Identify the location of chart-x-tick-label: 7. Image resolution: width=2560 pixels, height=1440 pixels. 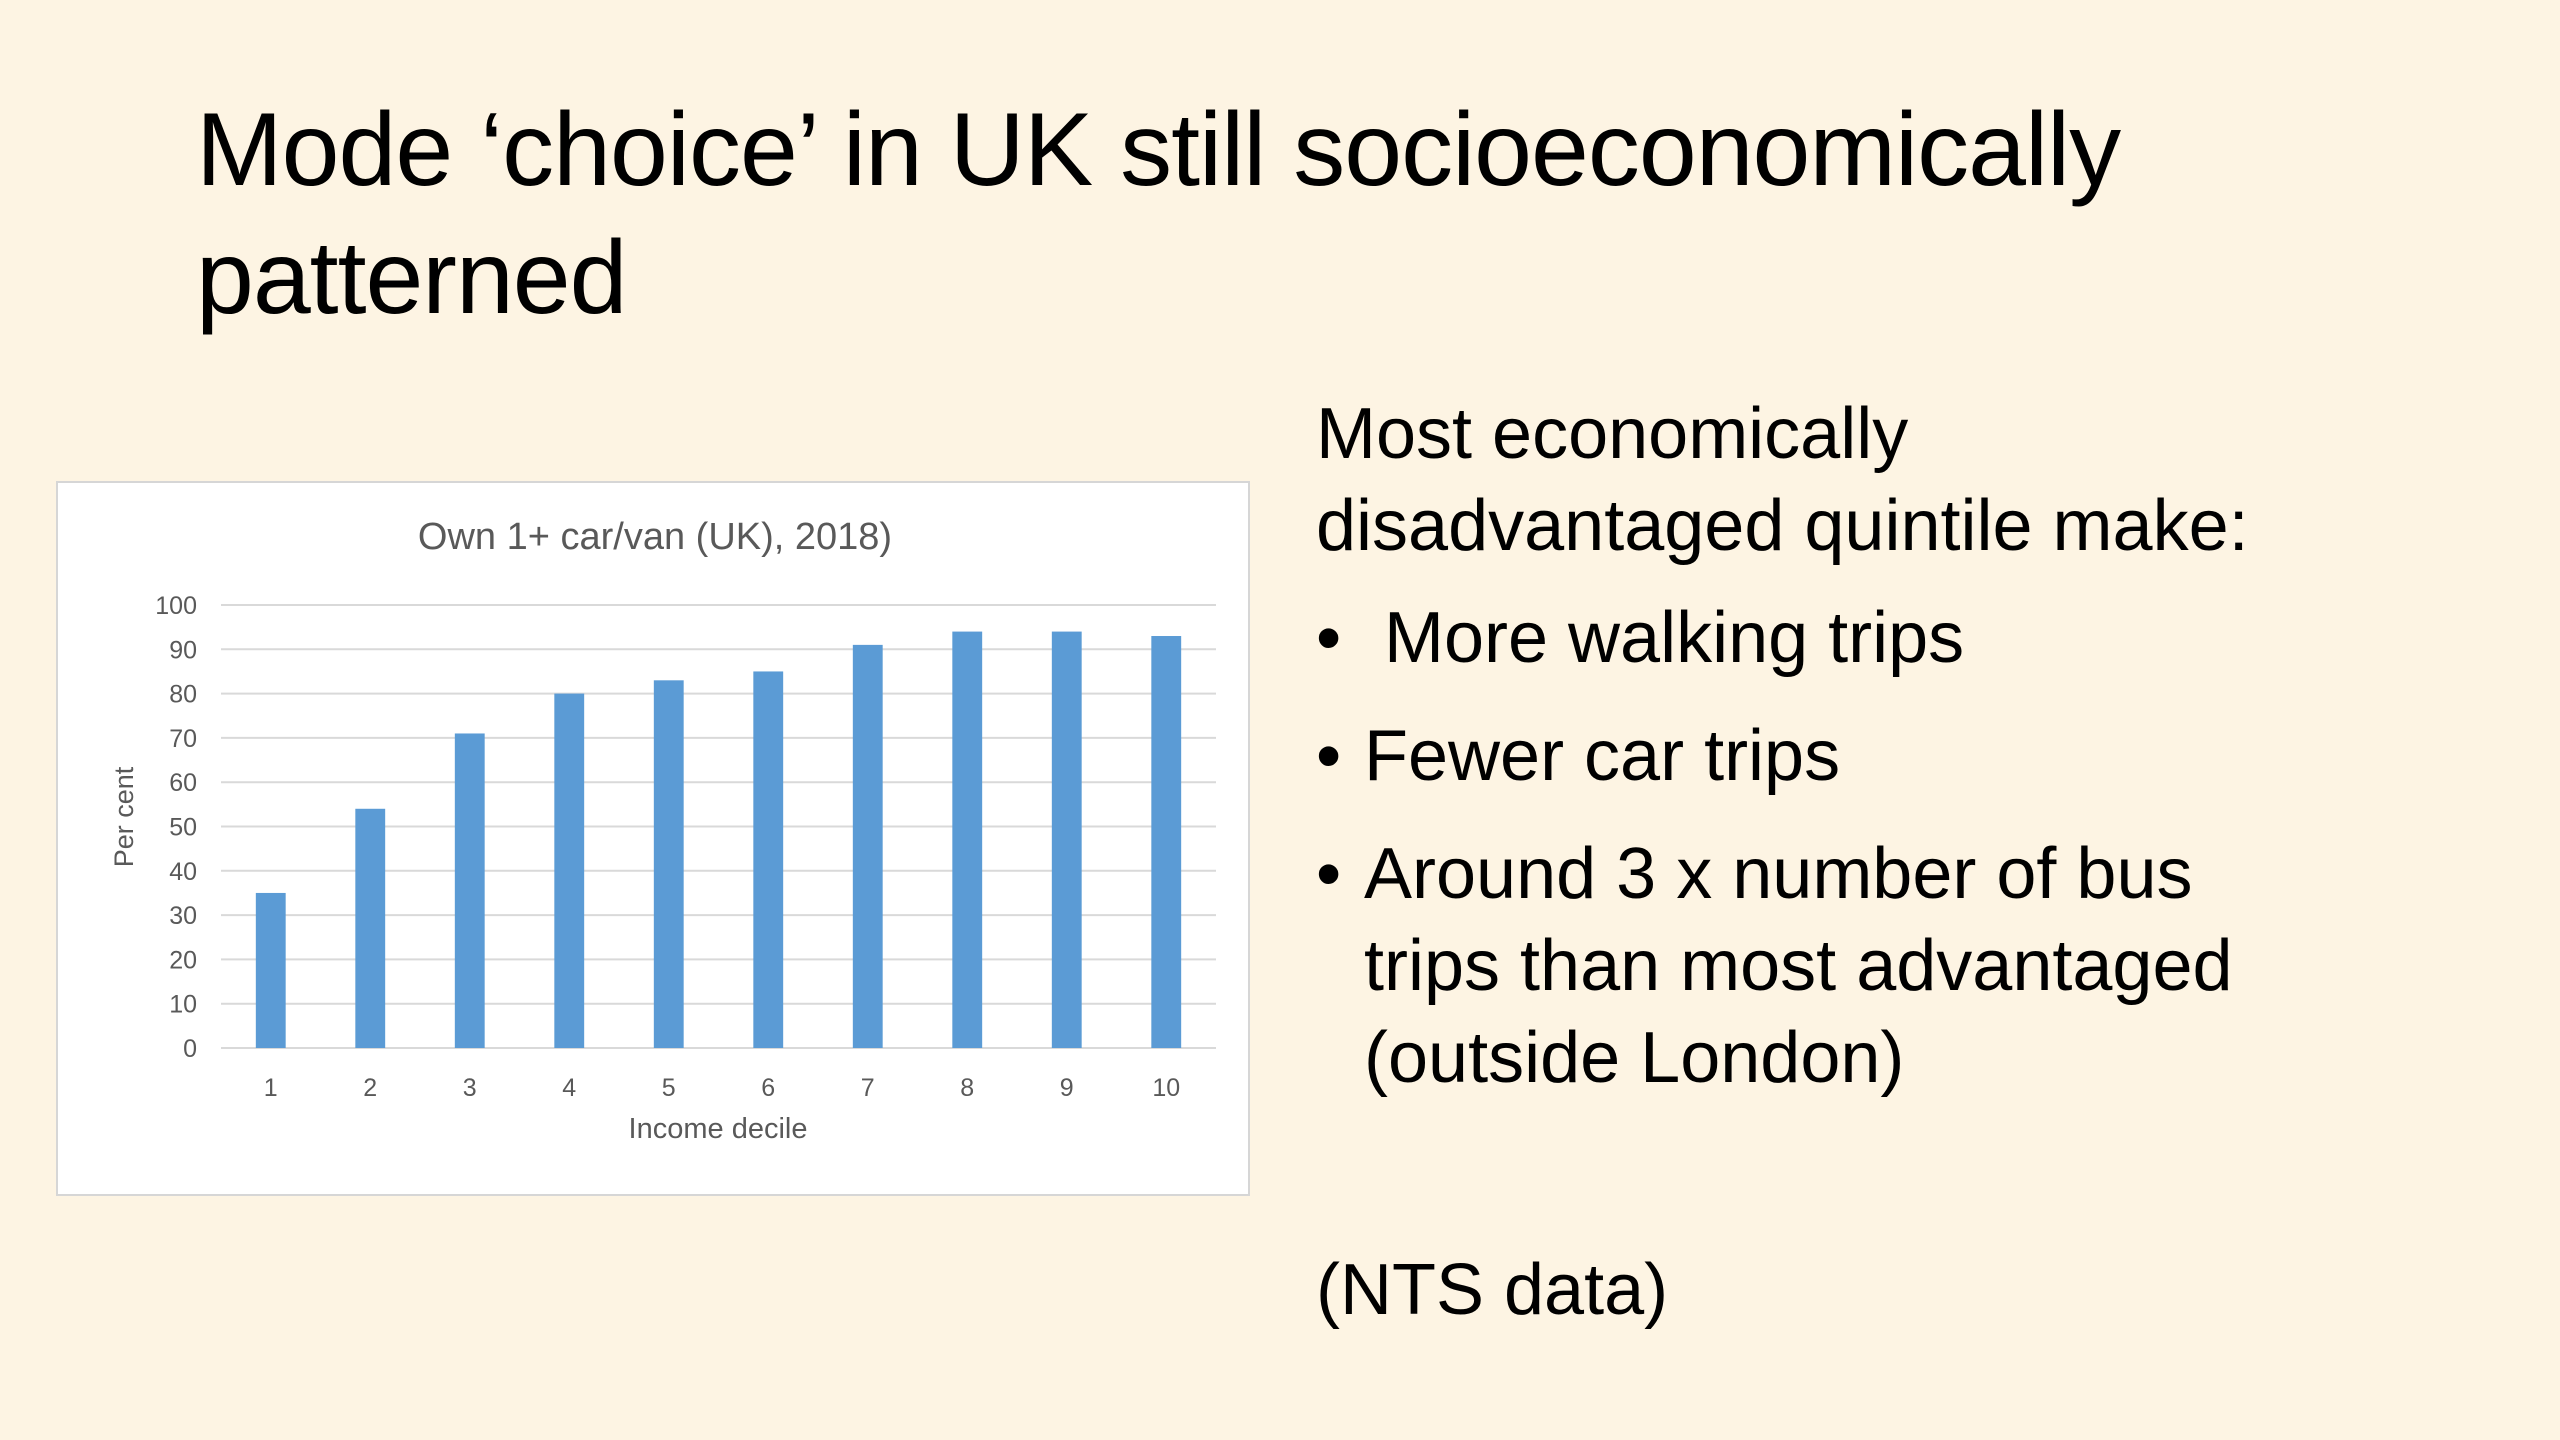
(868, 1088).